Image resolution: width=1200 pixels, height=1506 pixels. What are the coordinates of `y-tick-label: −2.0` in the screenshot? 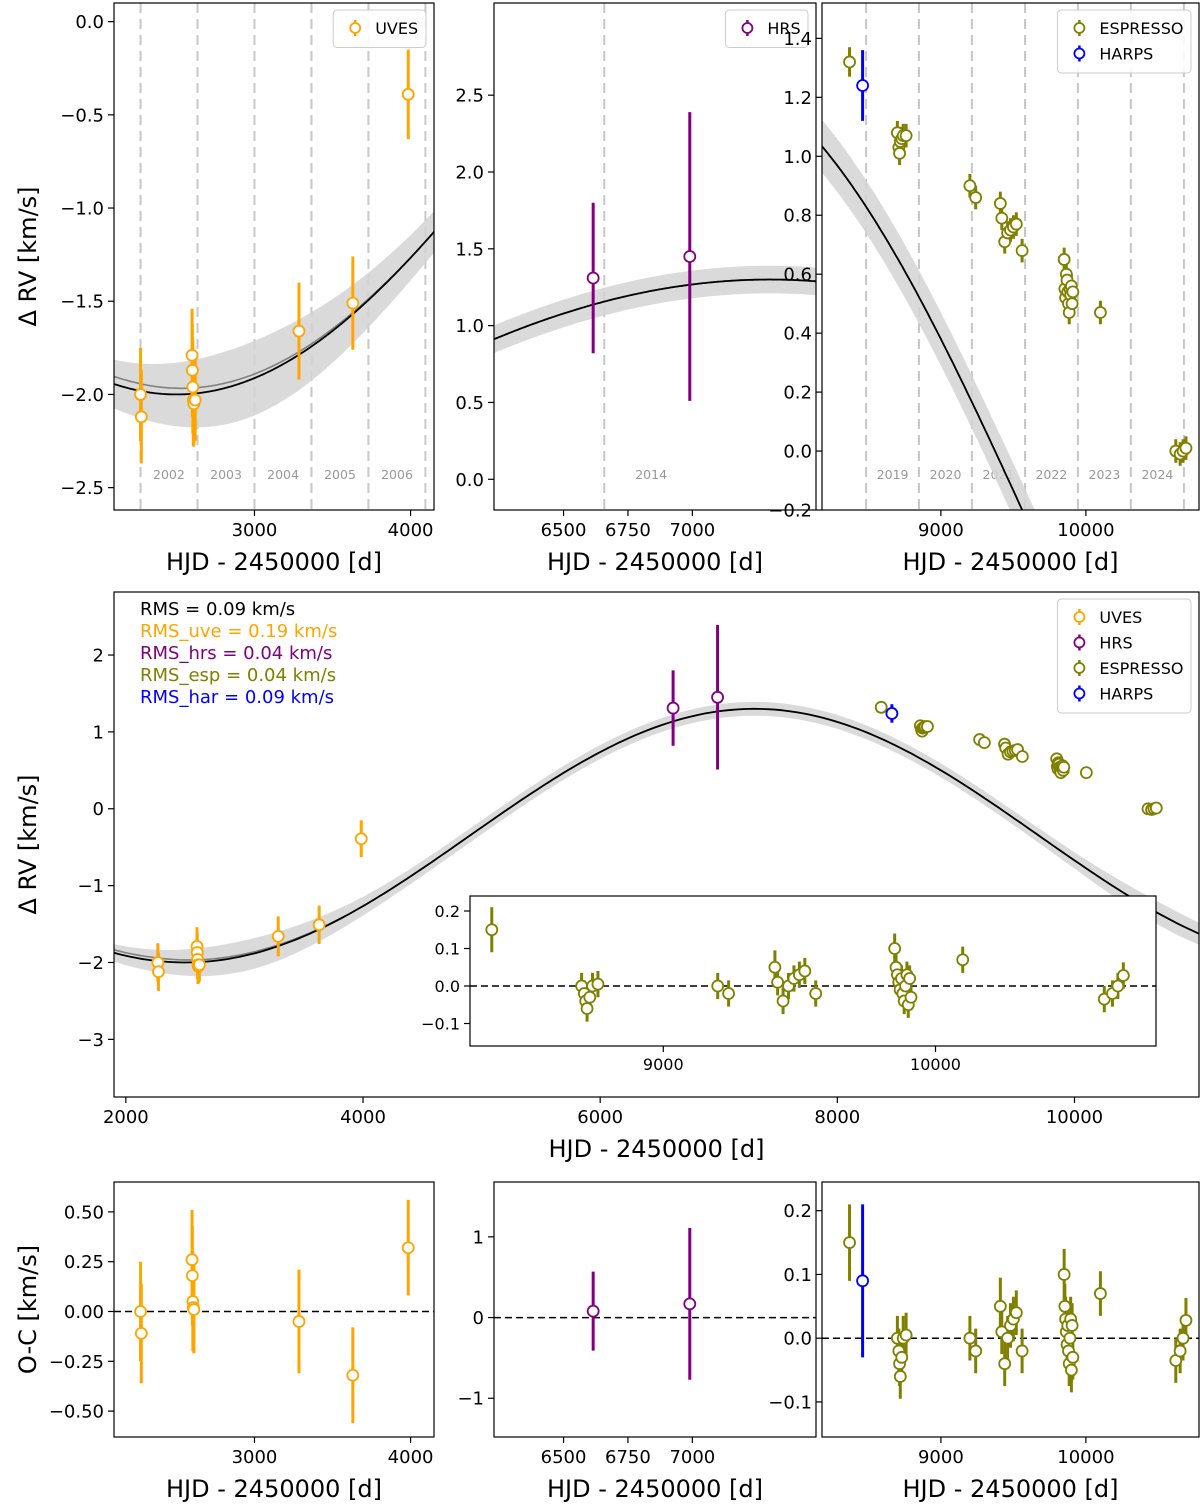 It's located at (82, 395).